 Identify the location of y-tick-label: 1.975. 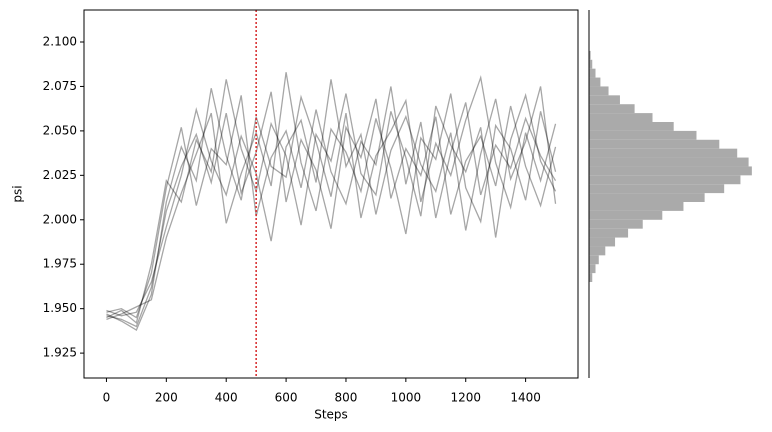
(60, 264).